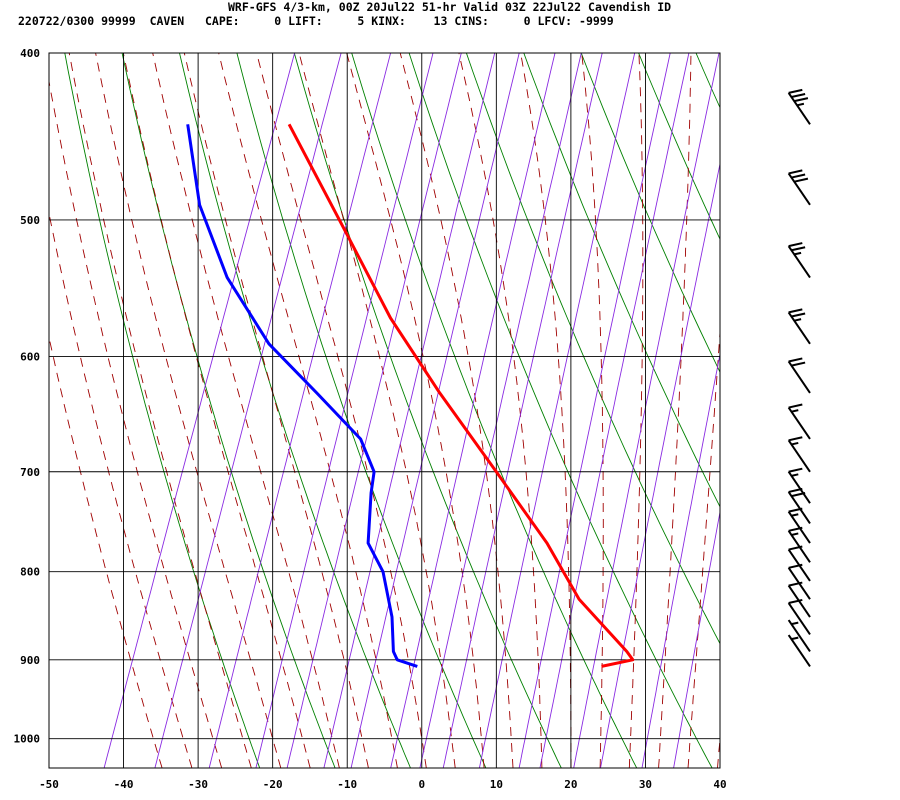  Describe the element at coordinates (30, 660) in the screenshot. I see `pressure-tick-900: 900` at that location.